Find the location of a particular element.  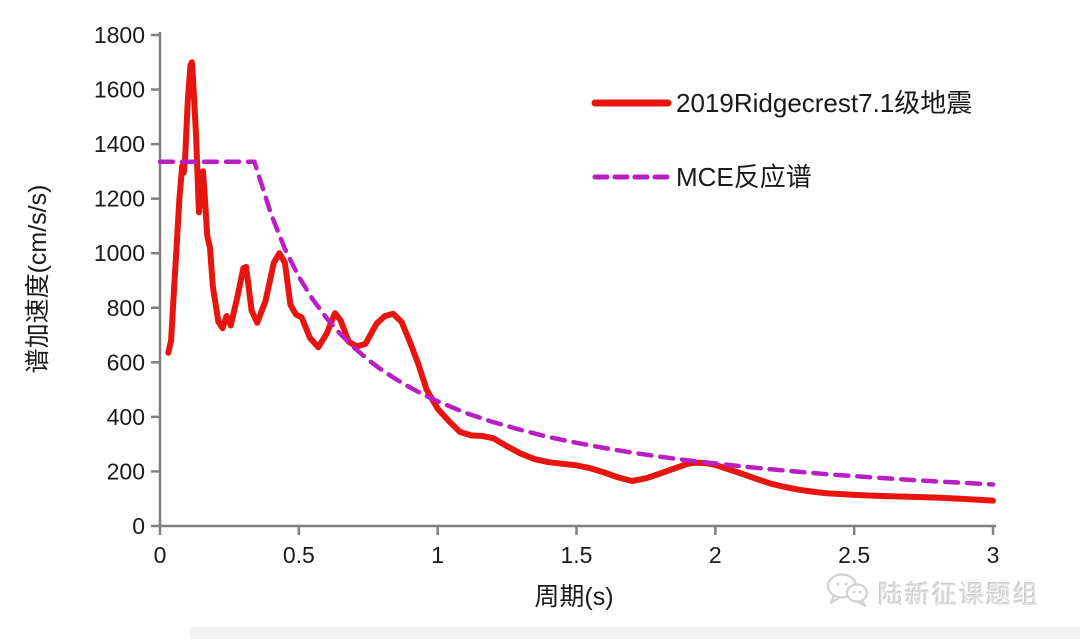

x-tick-label: 2 is located at coordinates (715, 555).